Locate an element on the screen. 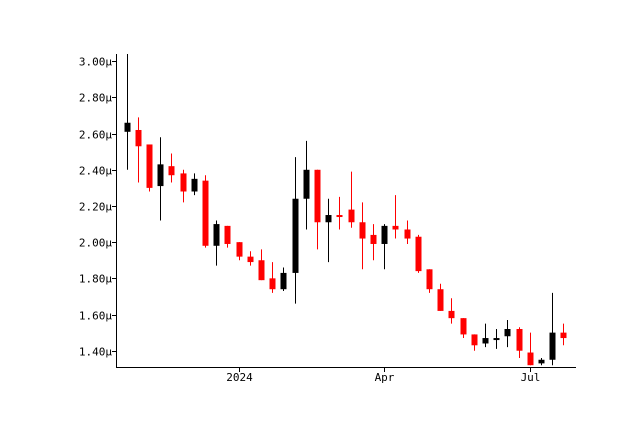 The image size is (640, 448). y-tick-label: 1.40µ is located at coordinates (95, 352).